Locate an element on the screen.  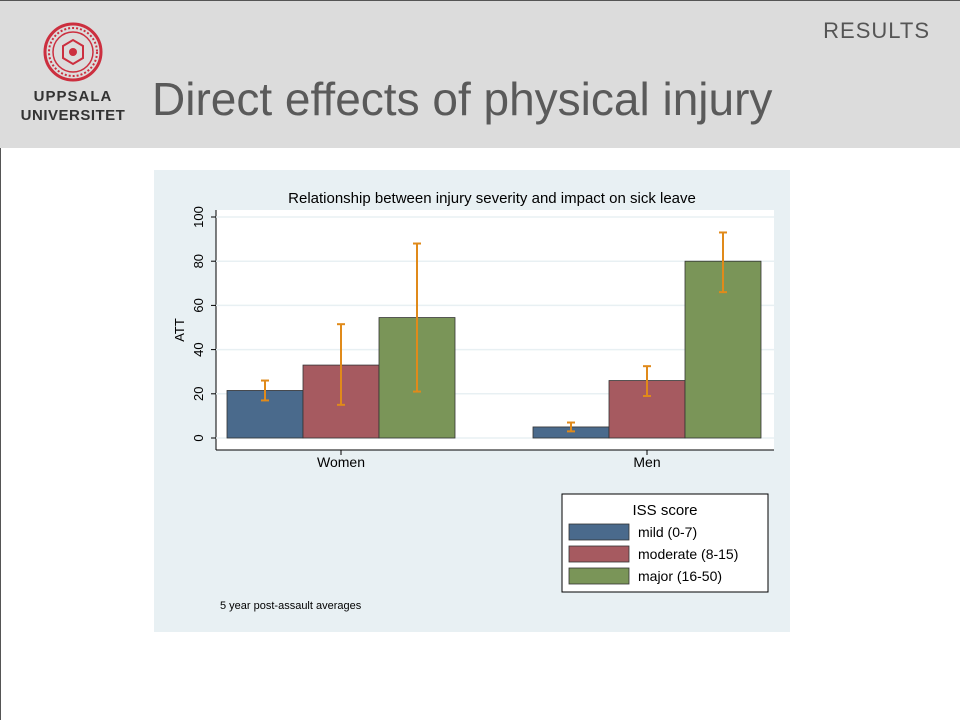
slide-title: Direct effects of physical injury is located at coordinates (462, 99).